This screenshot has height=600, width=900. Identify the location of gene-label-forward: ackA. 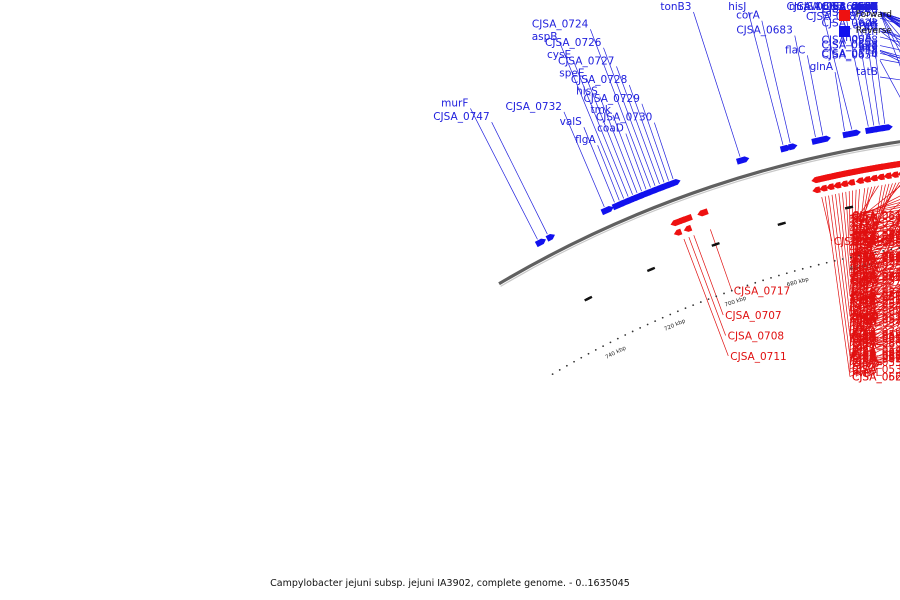
(865, 261).